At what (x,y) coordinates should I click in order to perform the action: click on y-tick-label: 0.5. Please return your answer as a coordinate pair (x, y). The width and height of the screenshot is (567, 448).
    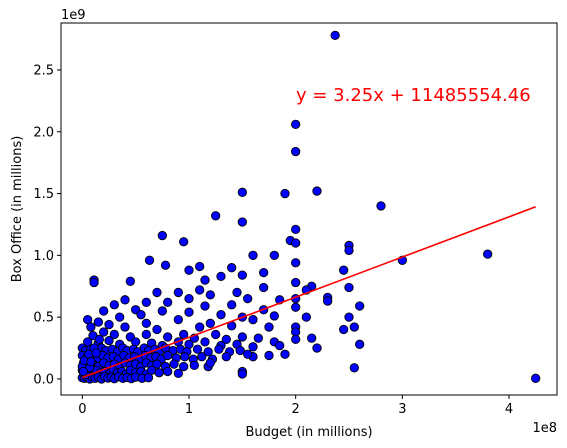
    Looking at the image, I should click on (43, 318).